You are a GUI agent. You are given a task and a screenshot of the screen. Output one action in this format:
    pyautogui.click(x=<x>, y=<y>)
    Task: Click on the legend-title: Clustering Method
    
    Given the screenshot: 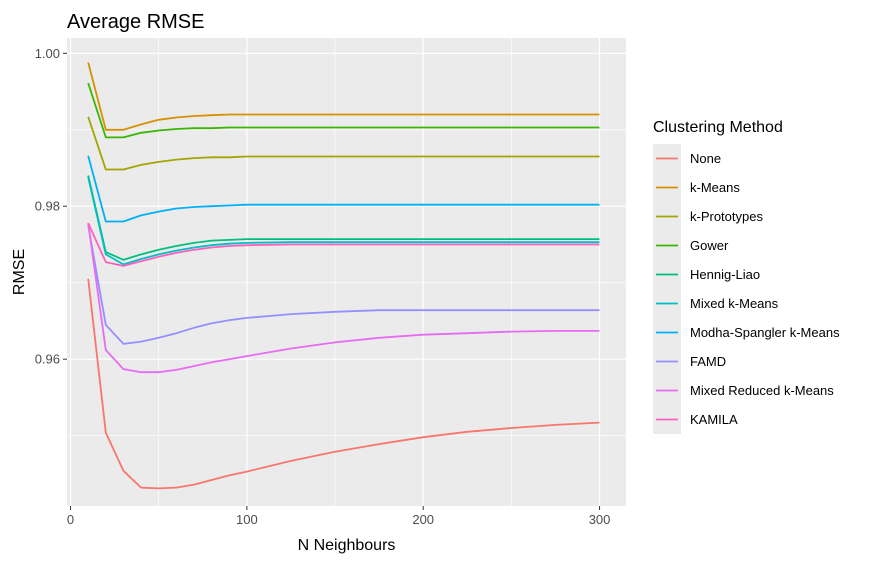 What is the action you would take?
    pyautogui.click(x=718, y=127)
    